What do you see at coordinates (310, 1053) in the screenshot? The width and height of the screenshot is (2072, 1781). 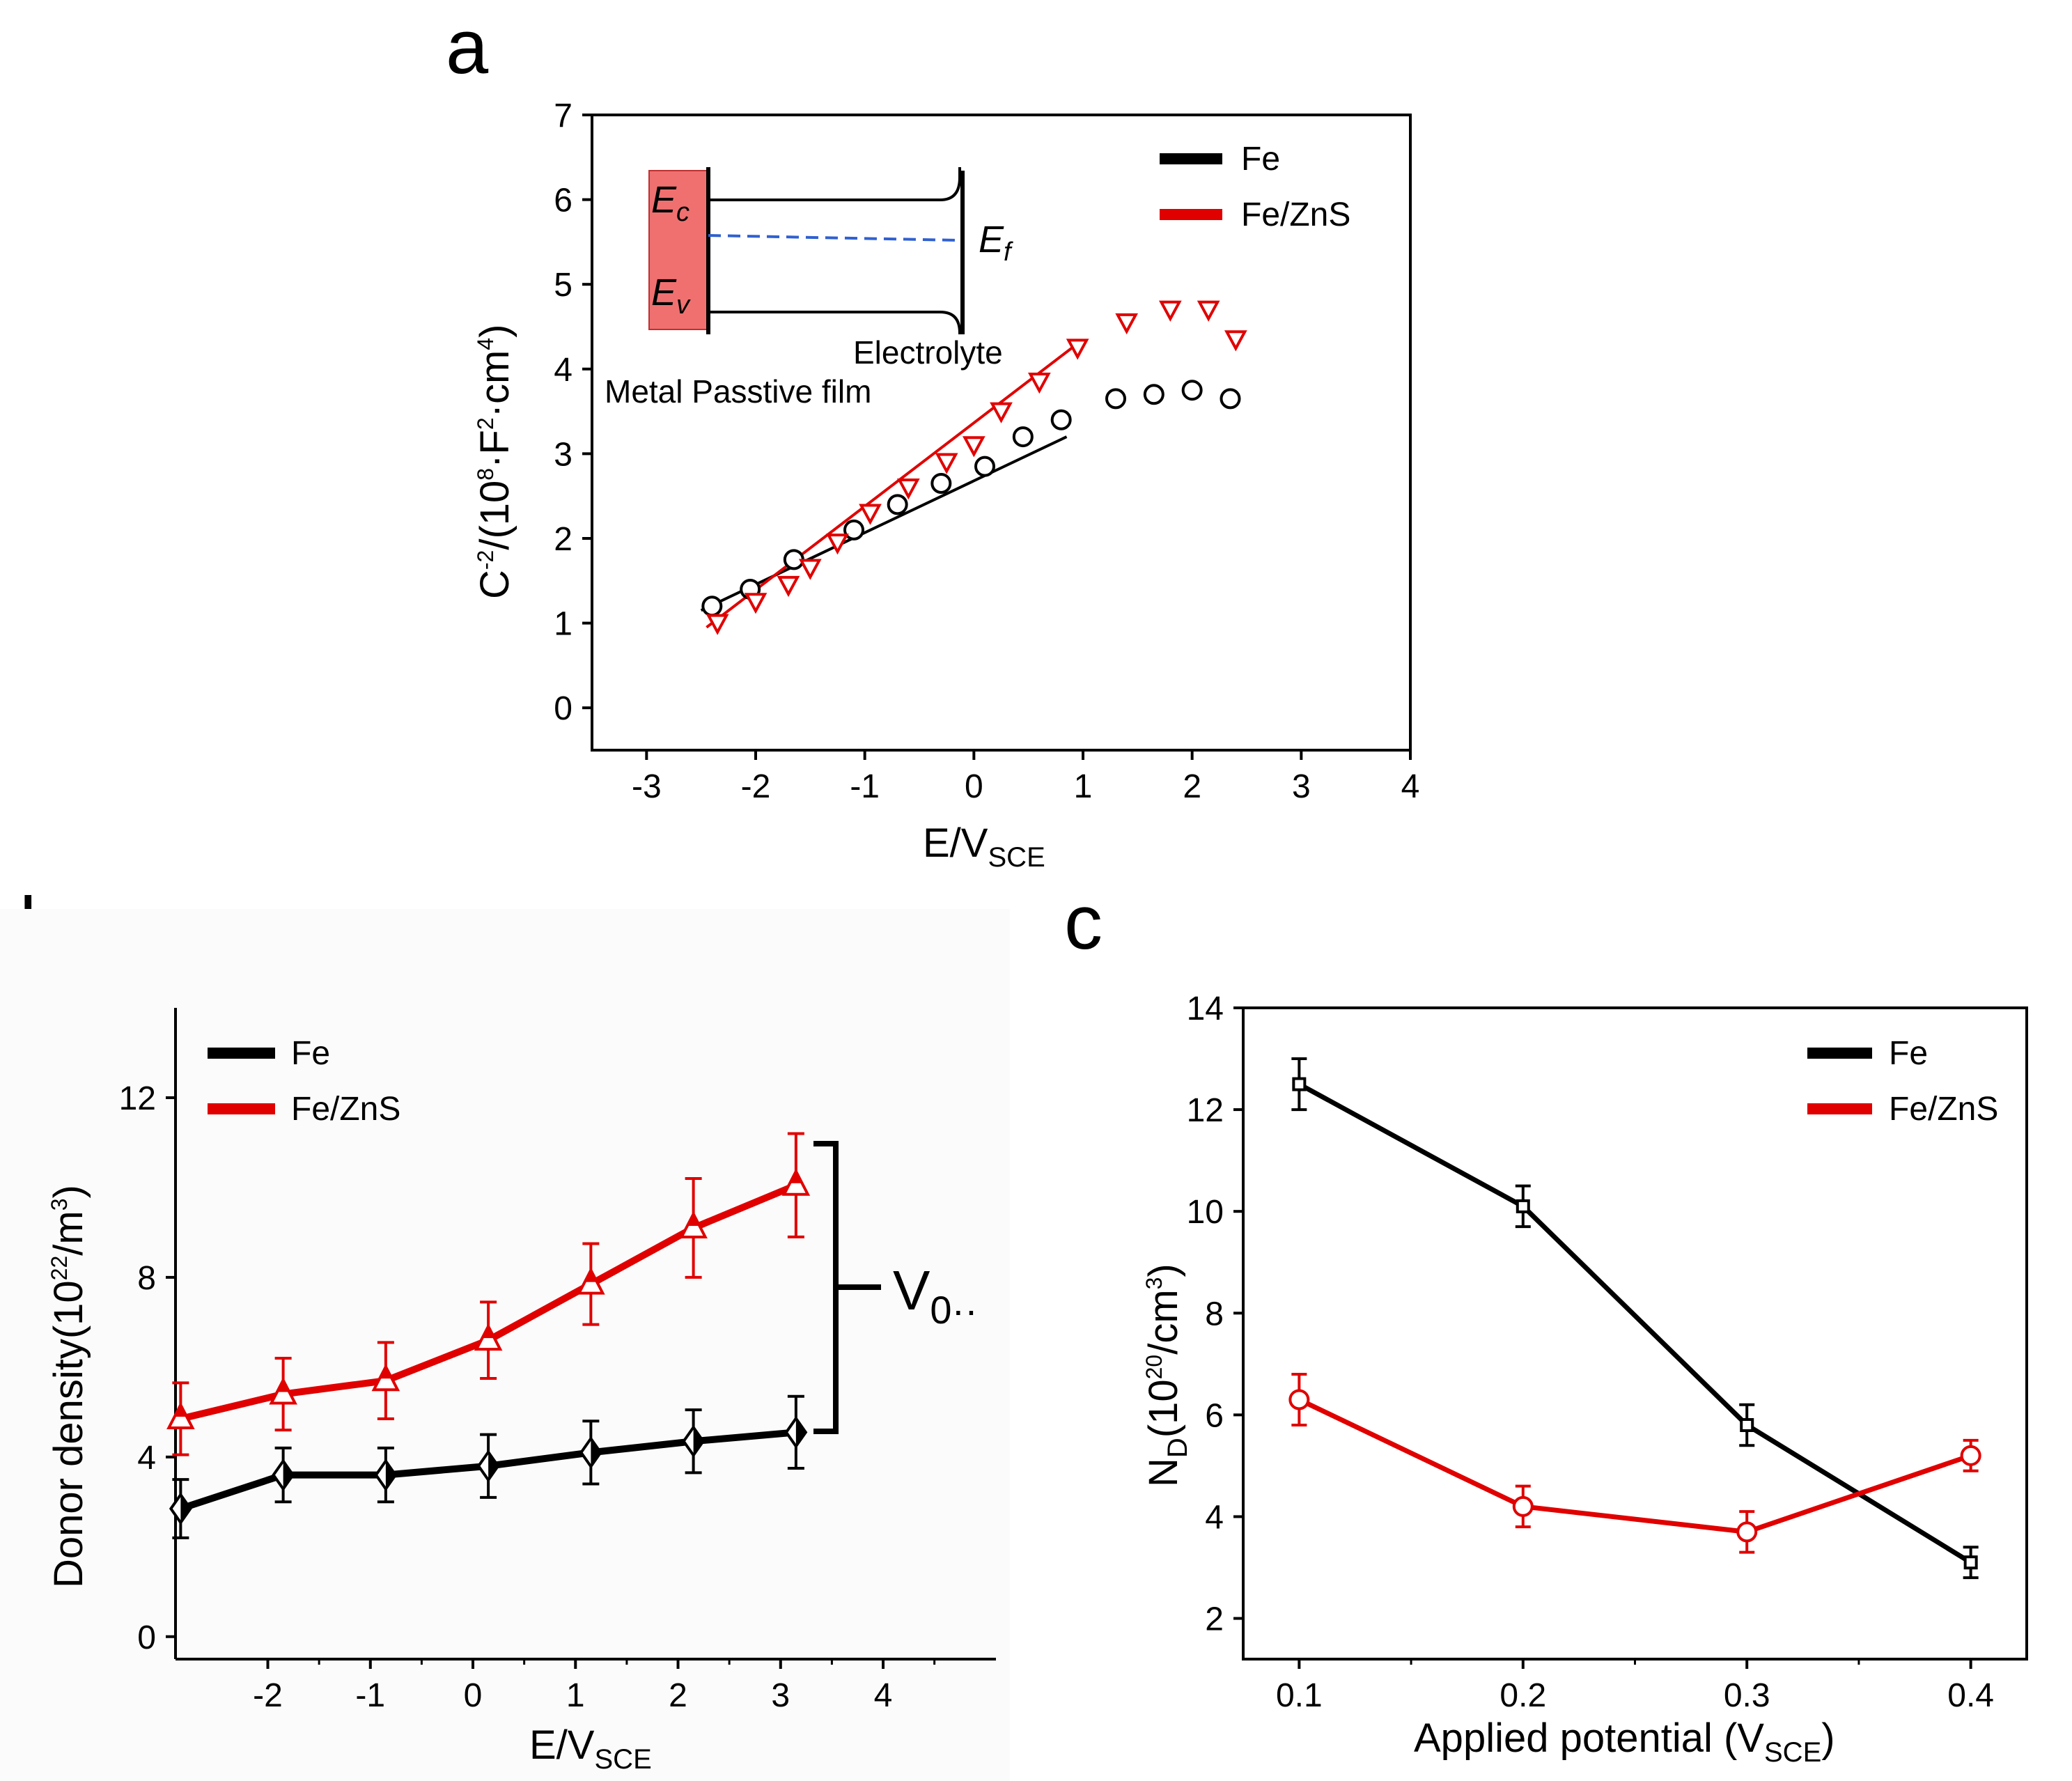 I see `legend-b-fe-label: Fe` at bounding box center [310, 1053].